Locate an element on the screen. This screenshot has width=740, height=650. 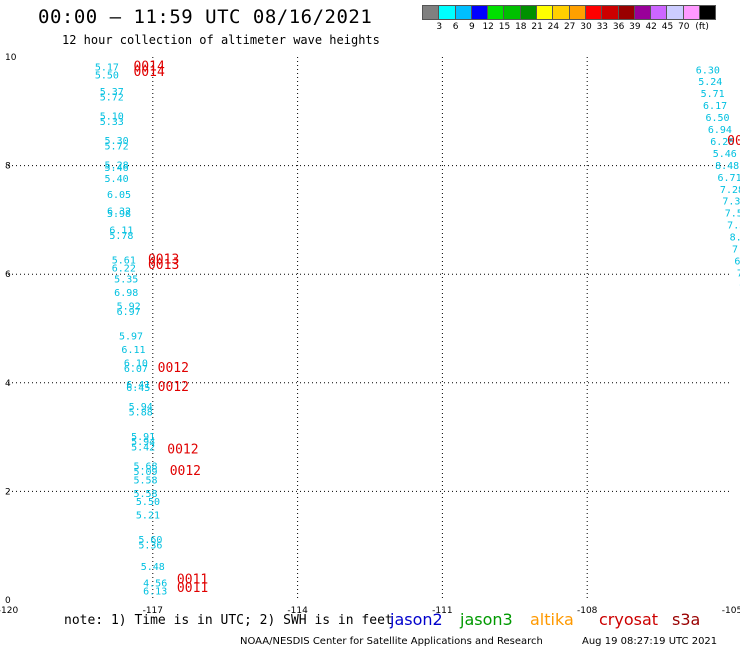
color-scale-bar is located at coordinates (569, 12).